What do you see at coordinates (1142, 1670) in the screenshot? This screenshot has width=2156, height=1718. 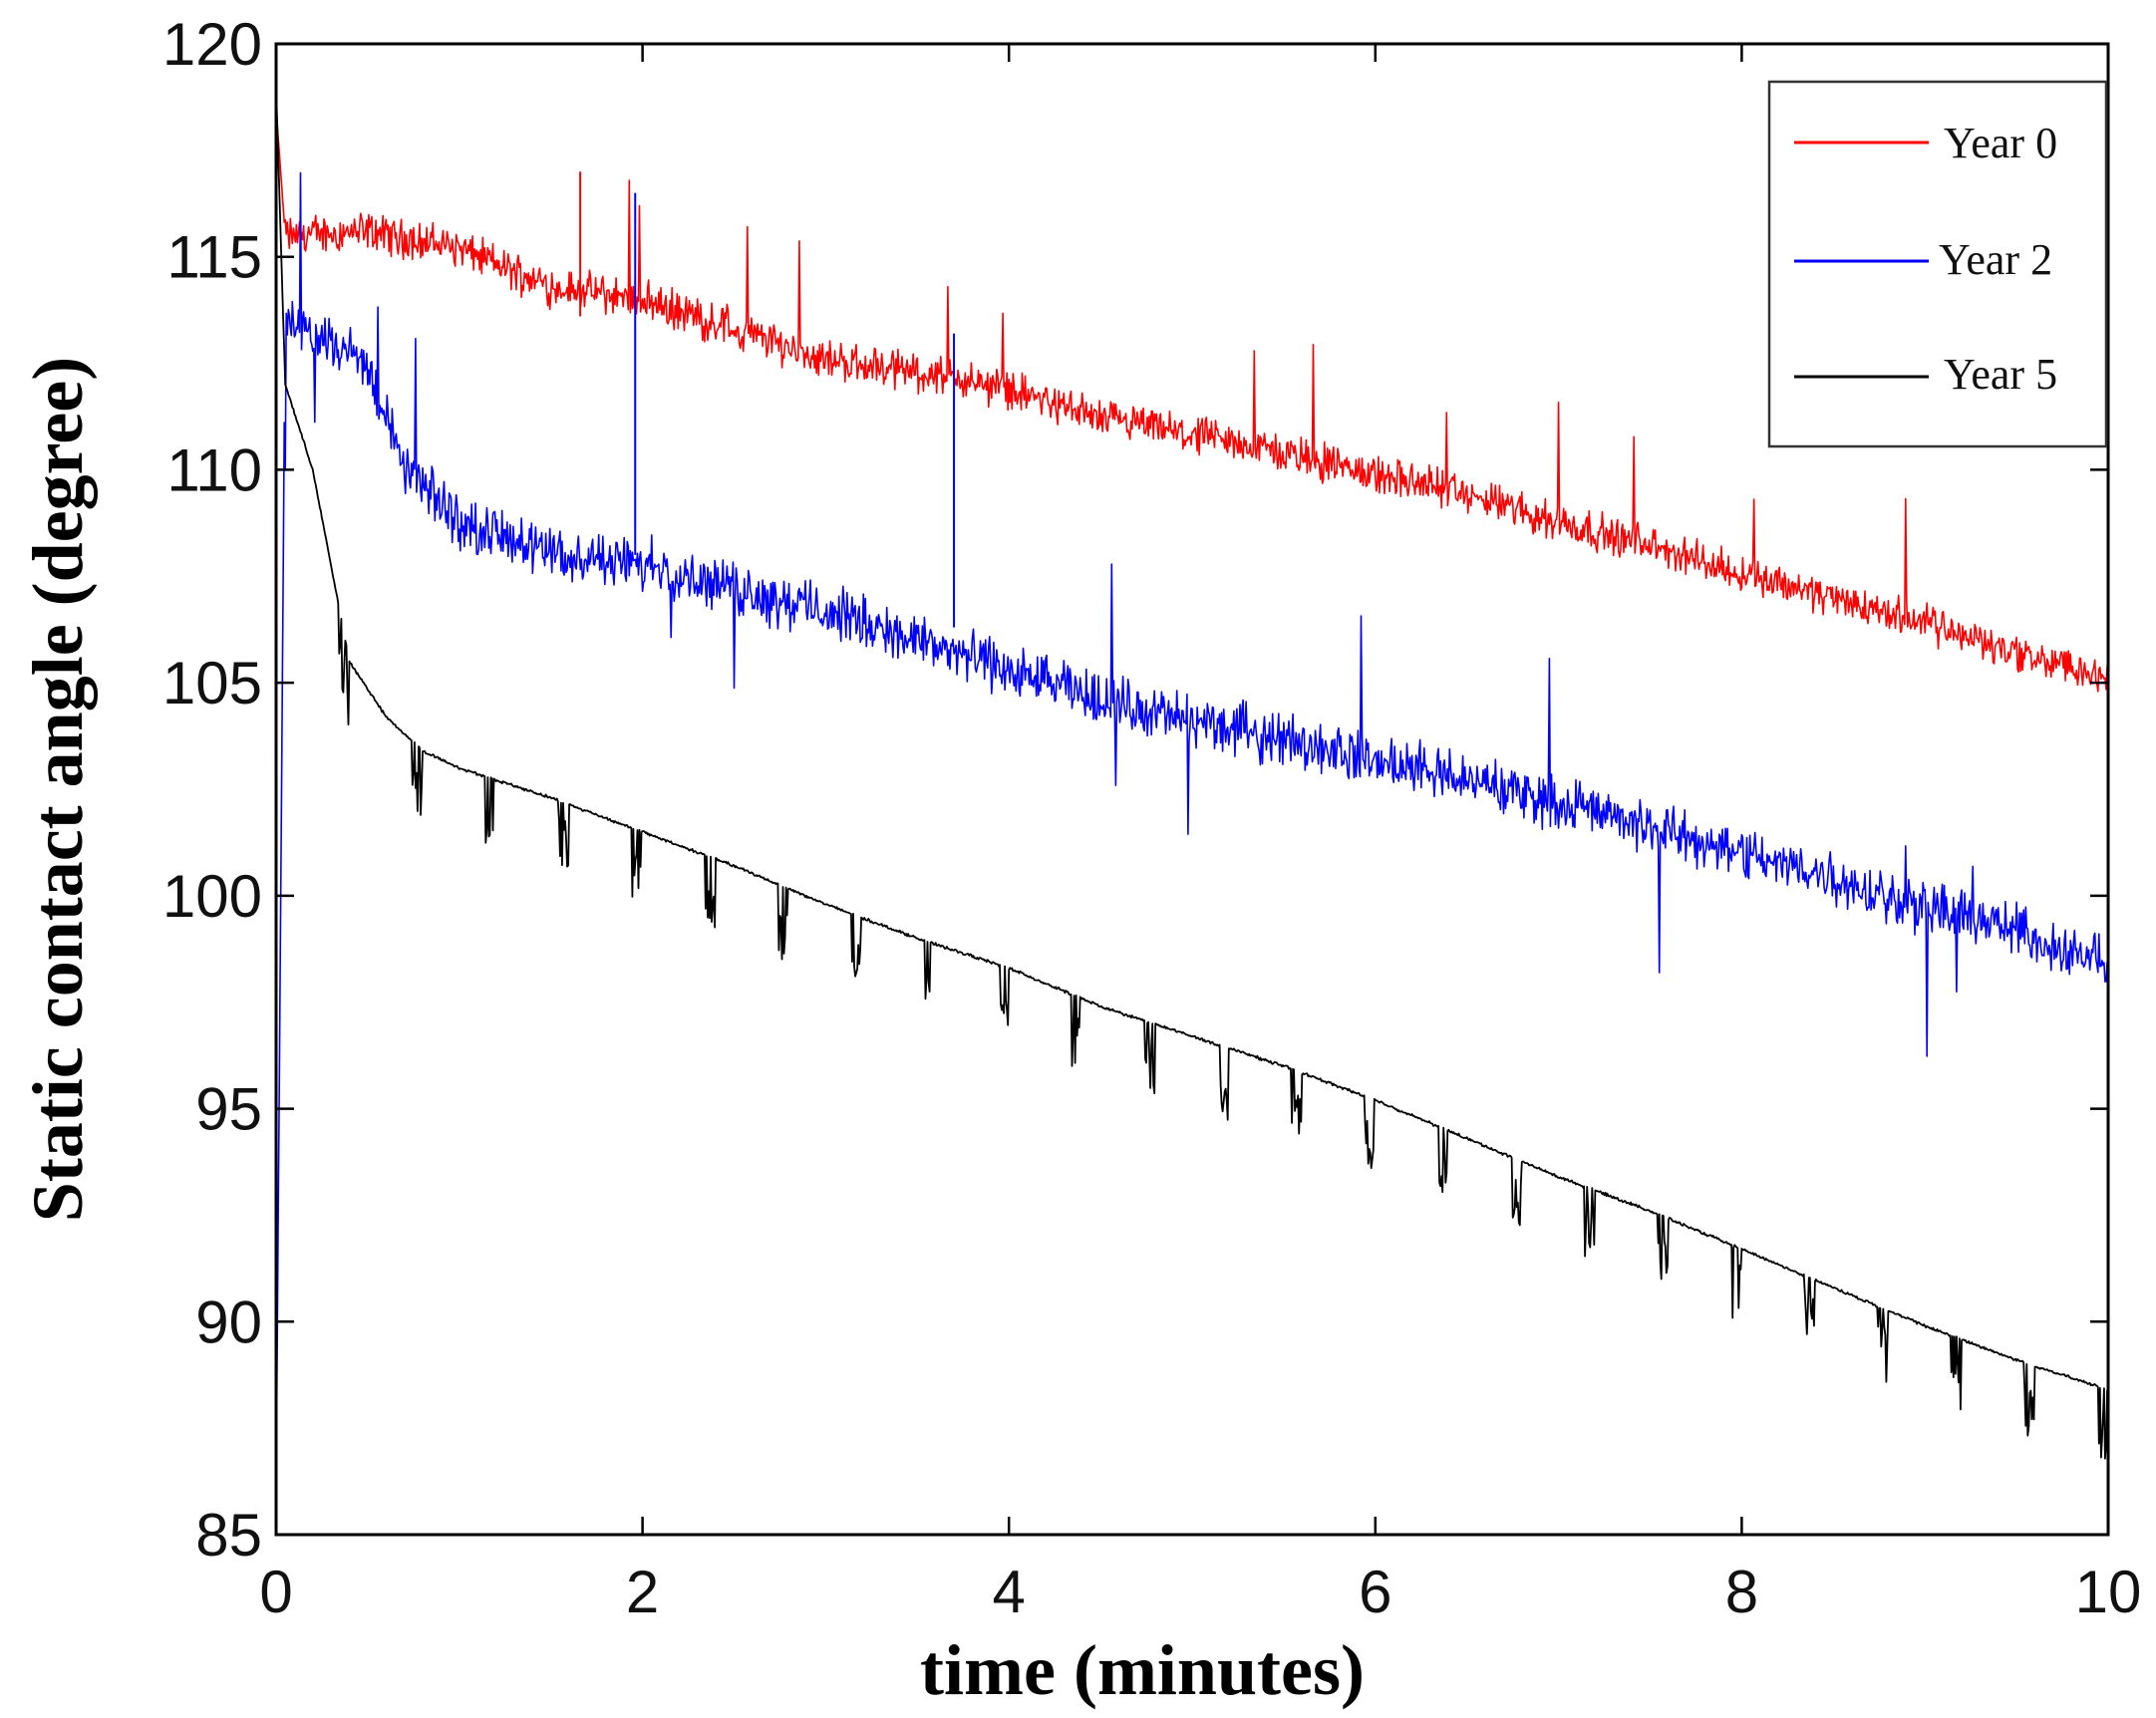 I see `x-axis-title: time (minutes)` at bounding box center [1142, 1670].